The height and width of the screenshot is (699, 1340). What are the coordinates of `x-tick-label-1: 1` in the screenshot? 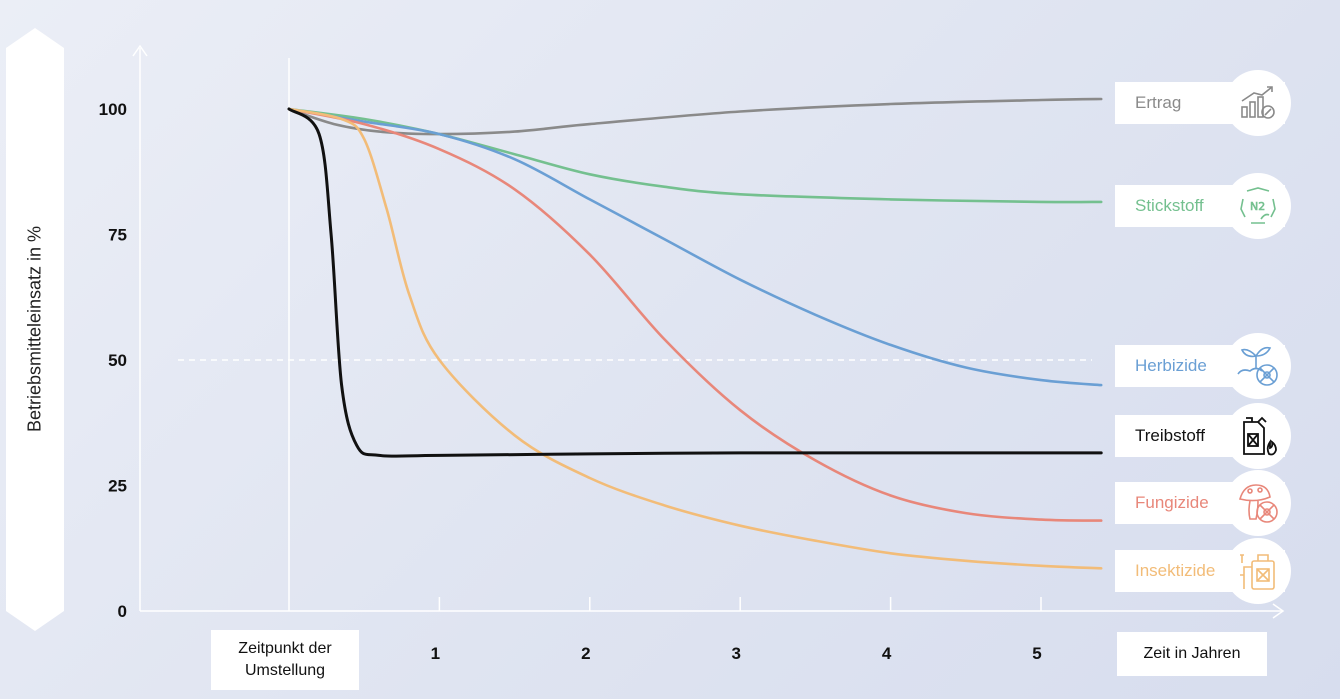 It's located at (435, 653).